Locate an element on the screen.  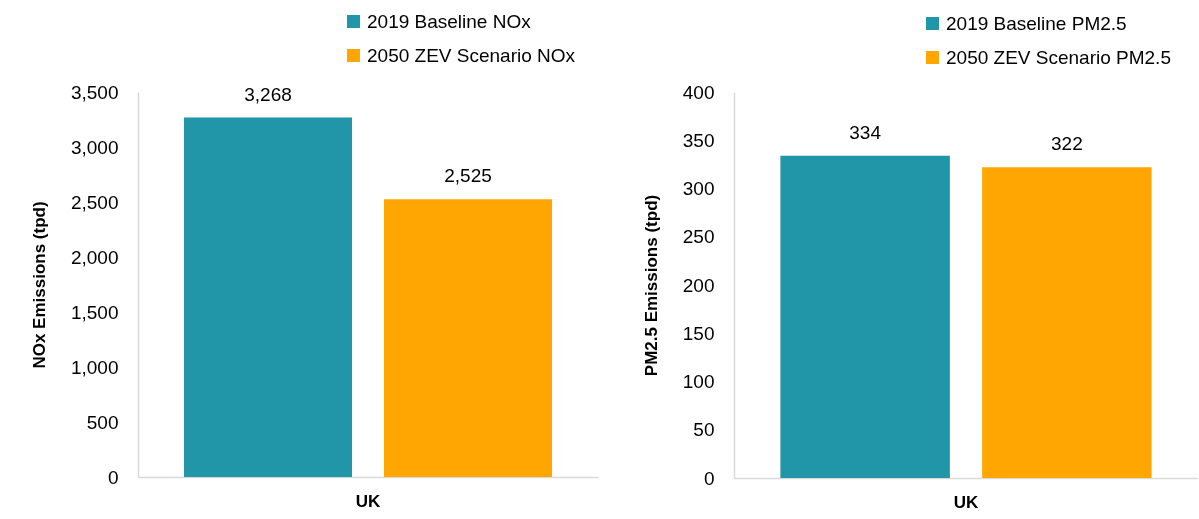
data-label: 322 is located at coordinates (1067, 144).